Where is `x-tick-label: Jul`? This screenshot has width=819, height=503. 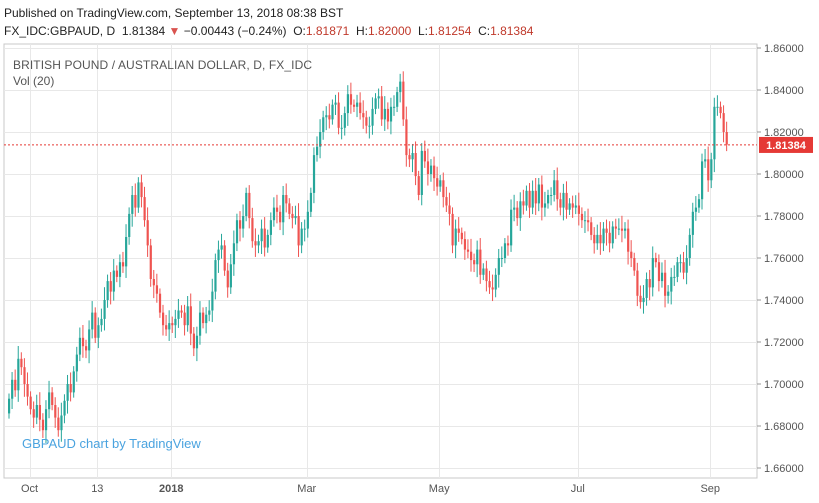
x-tick-label: Jul is located at coordinates (578, 489).